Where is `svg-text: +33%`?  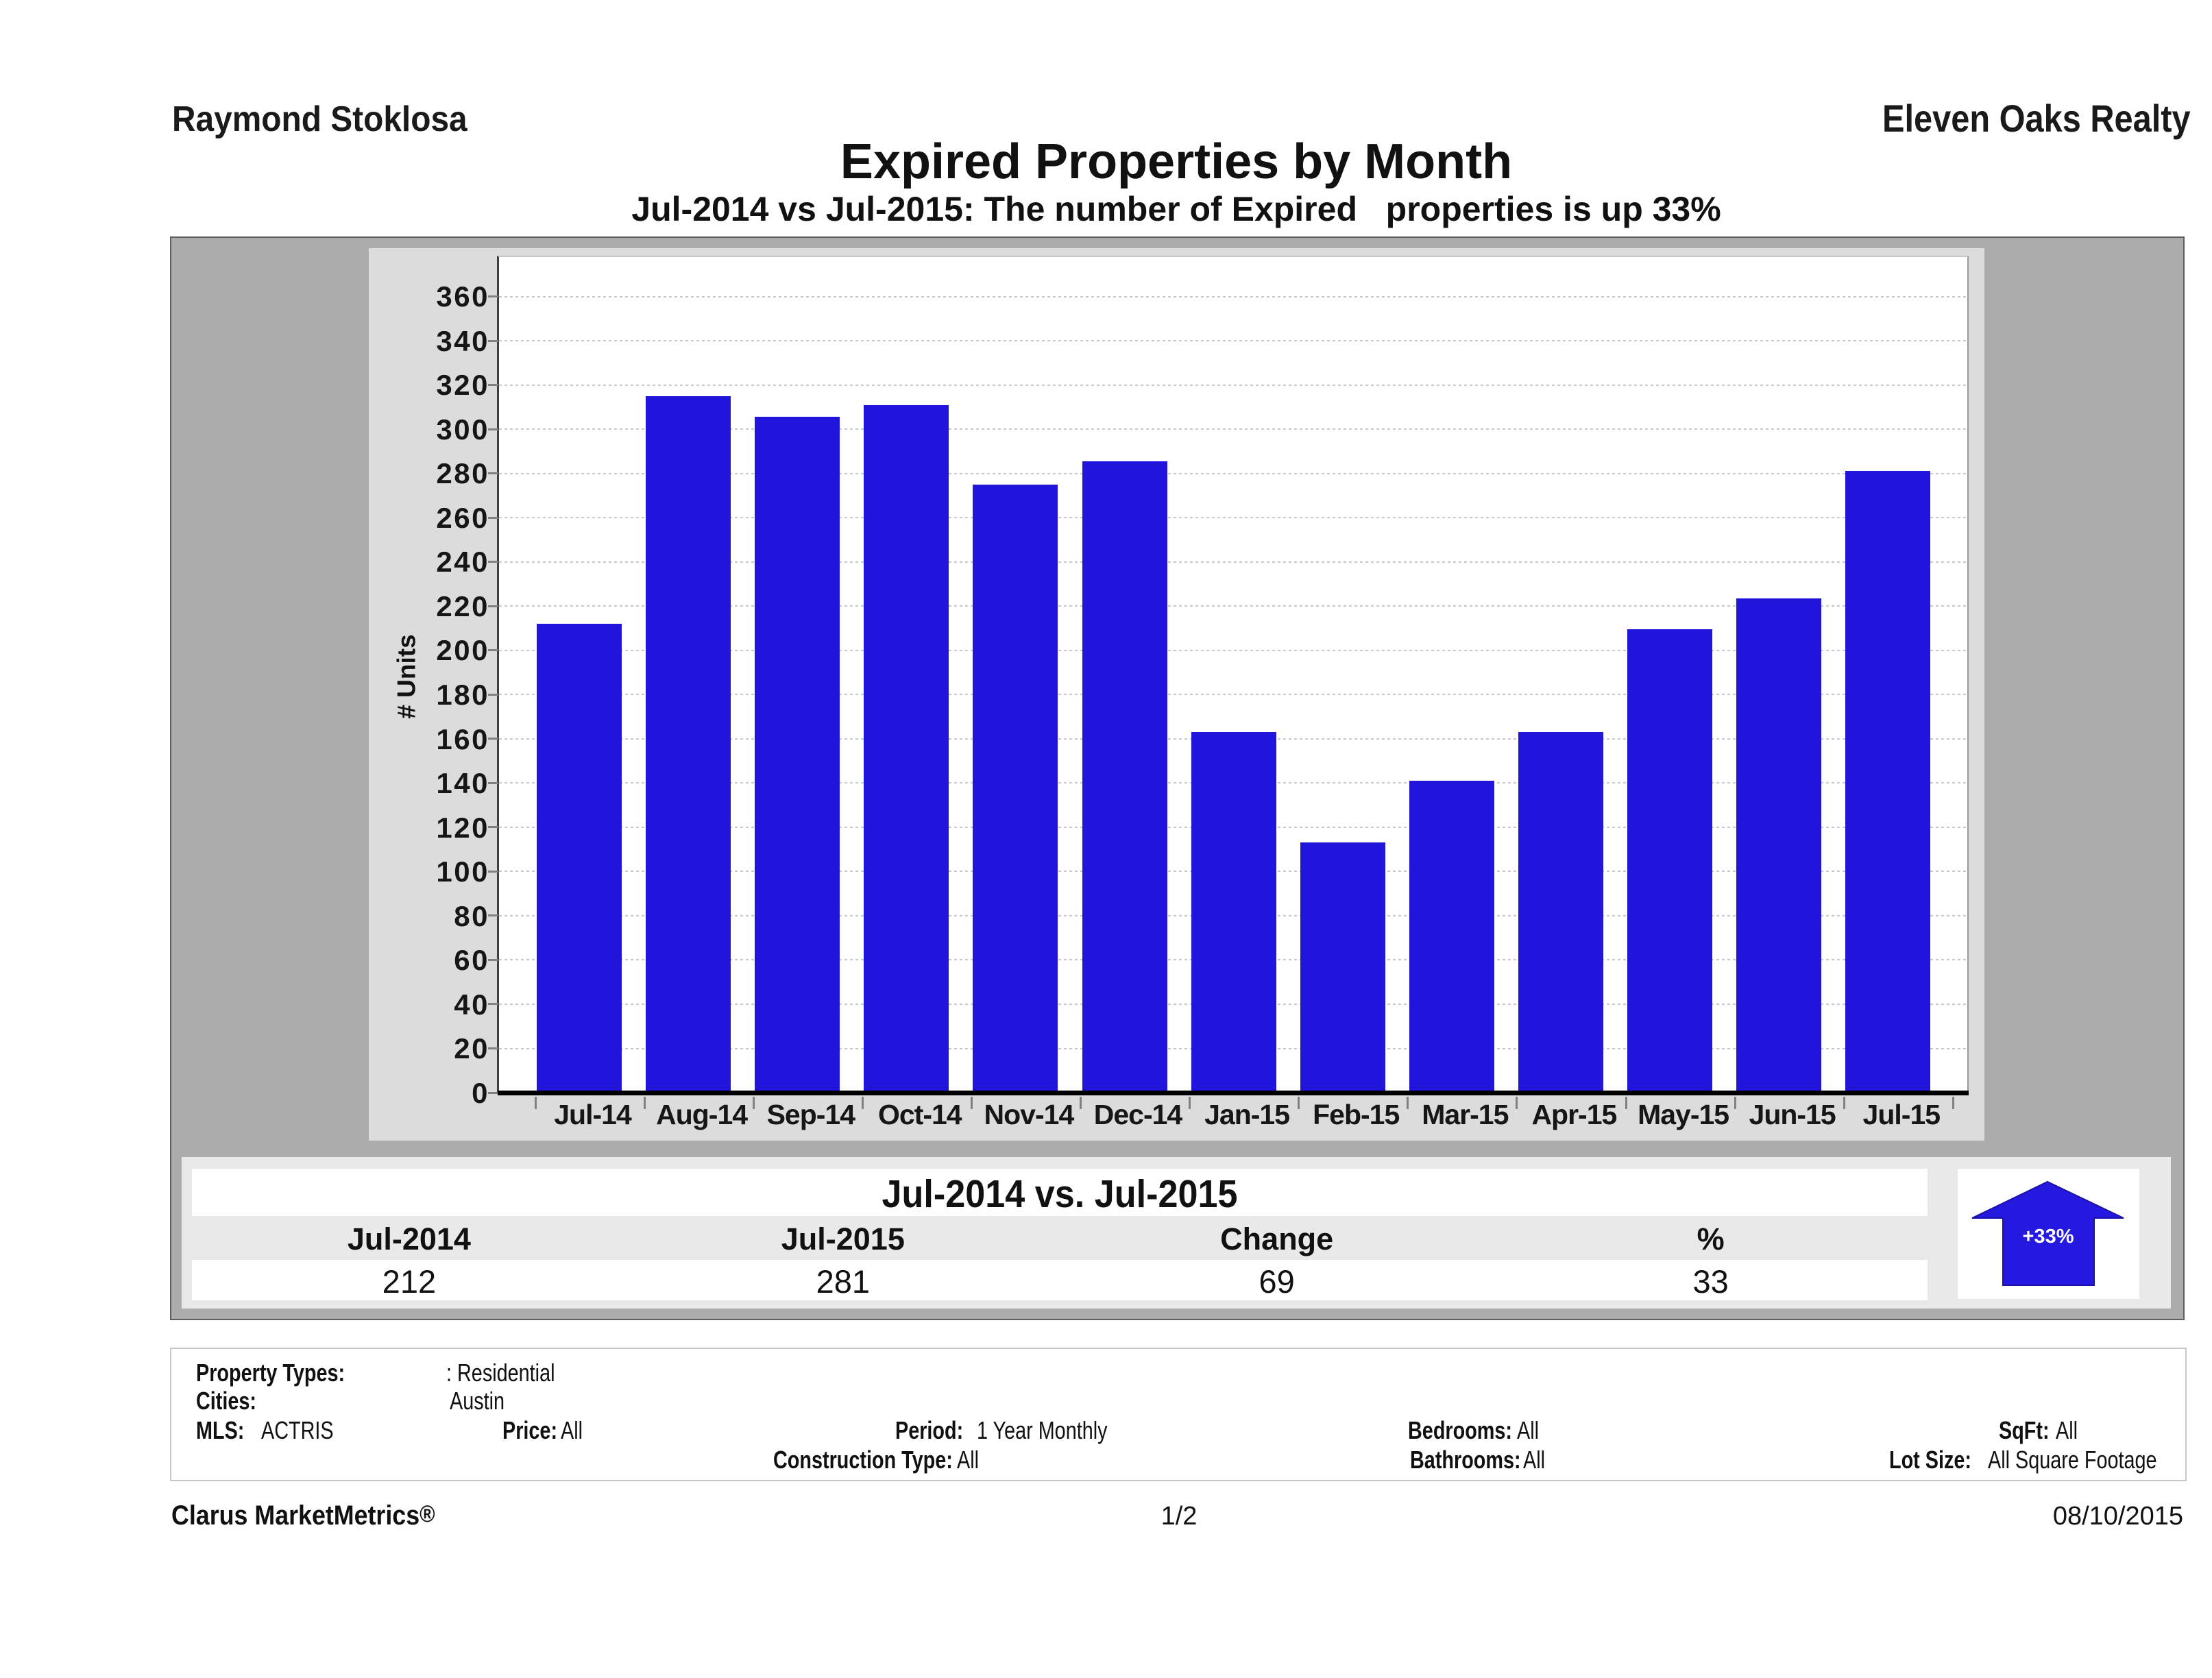
svg-text: +33% is located at coordinates (2048, 1237).